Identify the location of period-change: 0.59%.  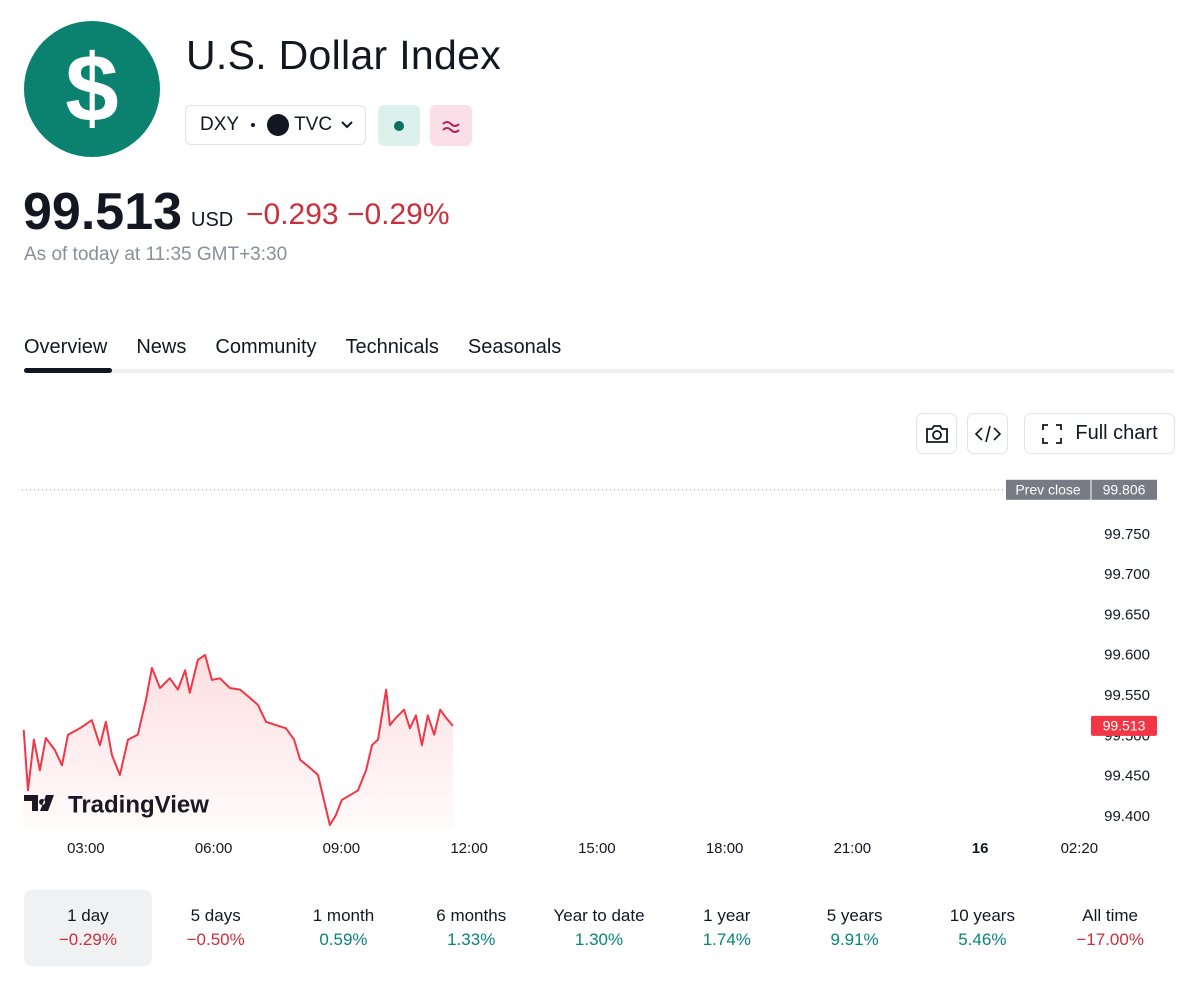
(343, 939).